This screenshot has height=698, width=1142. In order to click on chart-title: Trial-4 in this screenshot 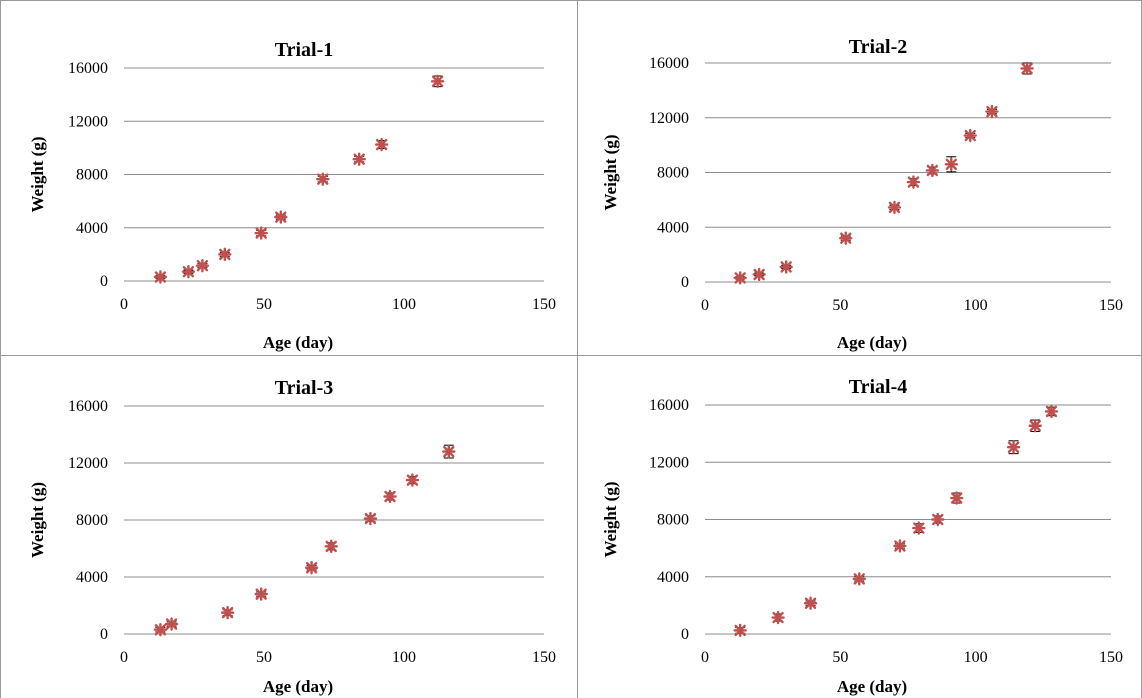, I will do `click(878, 387)`.